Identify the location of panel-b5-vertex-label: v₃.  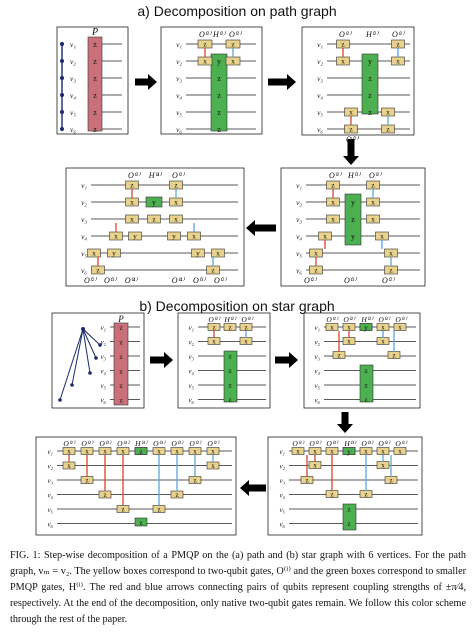
(50, 481).